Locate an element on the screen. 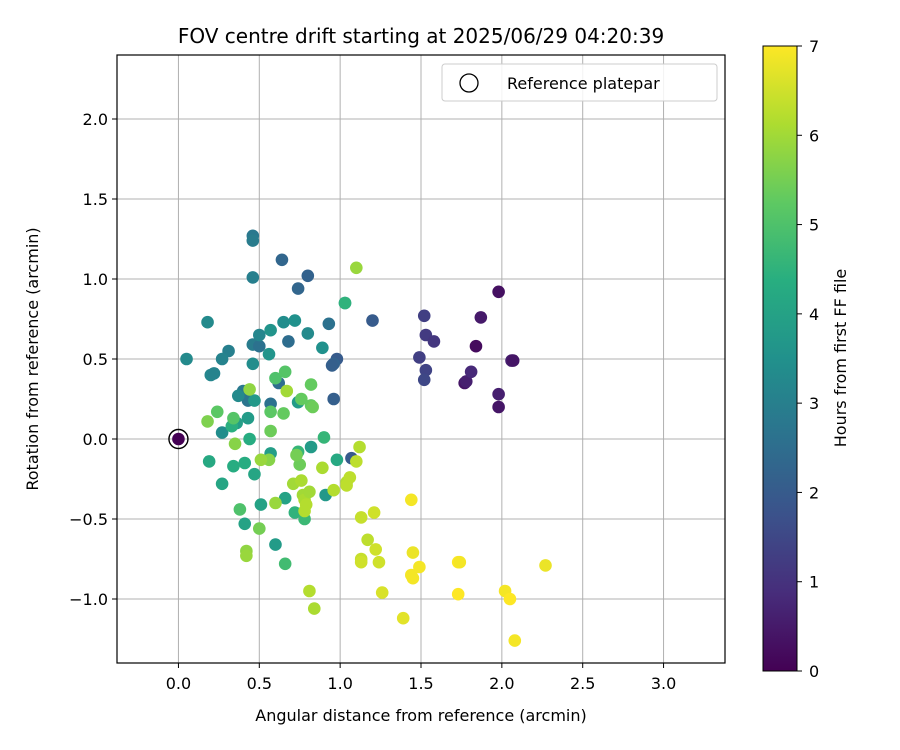  x-tick-label: 2.0 is located at coordinates (501, 683).